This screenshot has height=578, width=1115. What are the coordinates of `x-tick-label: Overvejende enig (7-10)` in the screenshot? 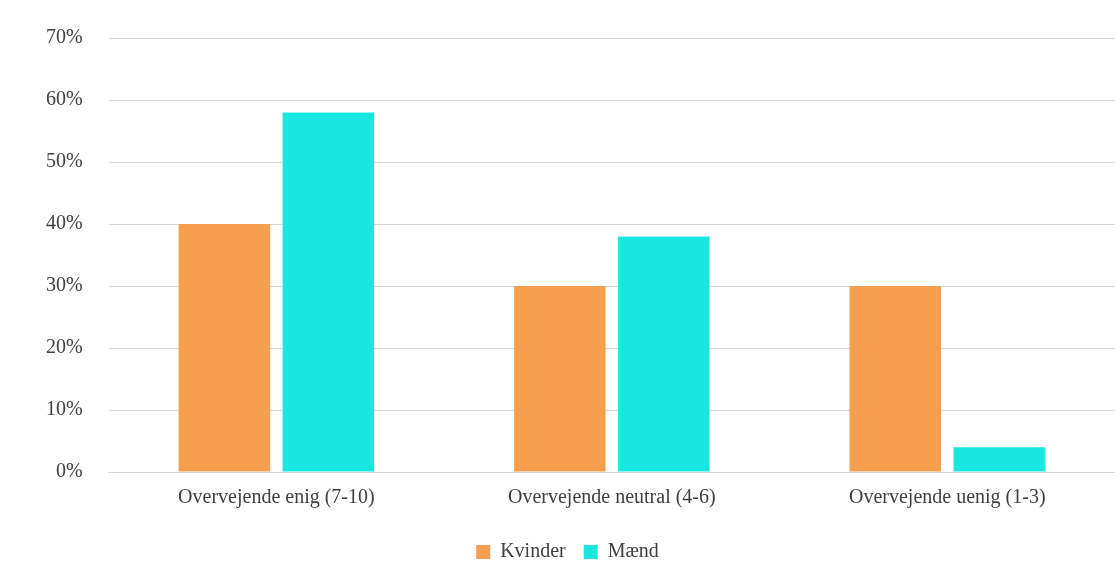 It's located at (276, 497).